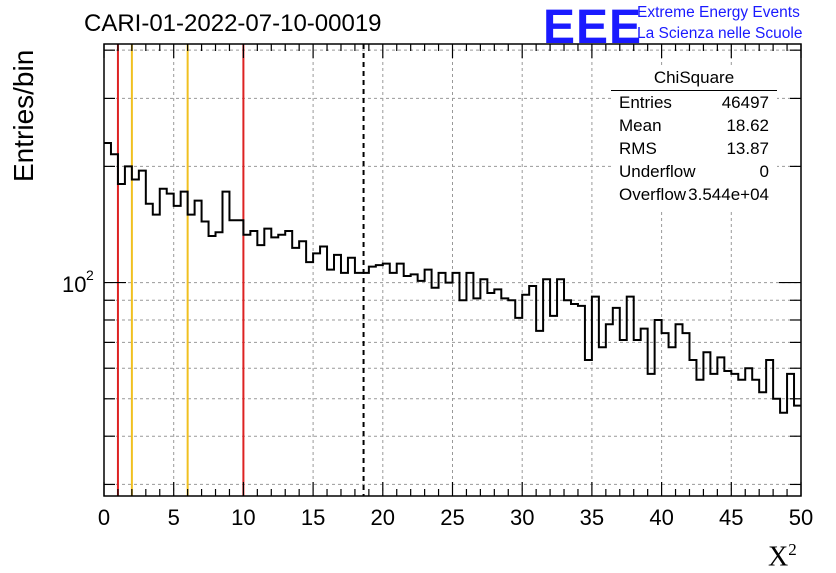  What do you see at coordinates (452, 517) in the screenshot?
I see `x-tick-label: 25` at bounding box center [452, 517].